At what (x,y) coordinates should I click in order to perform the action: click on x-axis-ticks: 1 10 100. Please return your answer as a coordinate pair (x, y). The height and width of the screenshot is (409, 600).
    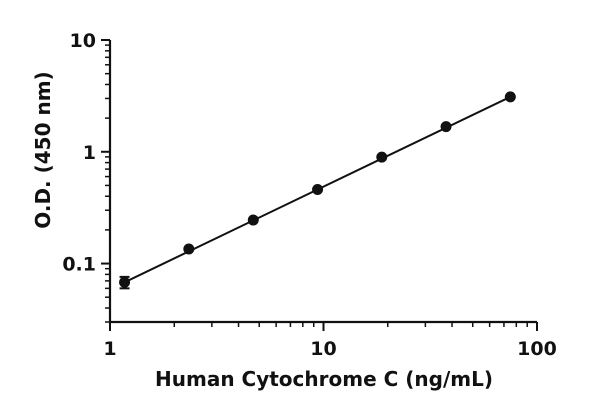
    Looking at the image, I should click on (330, 341).